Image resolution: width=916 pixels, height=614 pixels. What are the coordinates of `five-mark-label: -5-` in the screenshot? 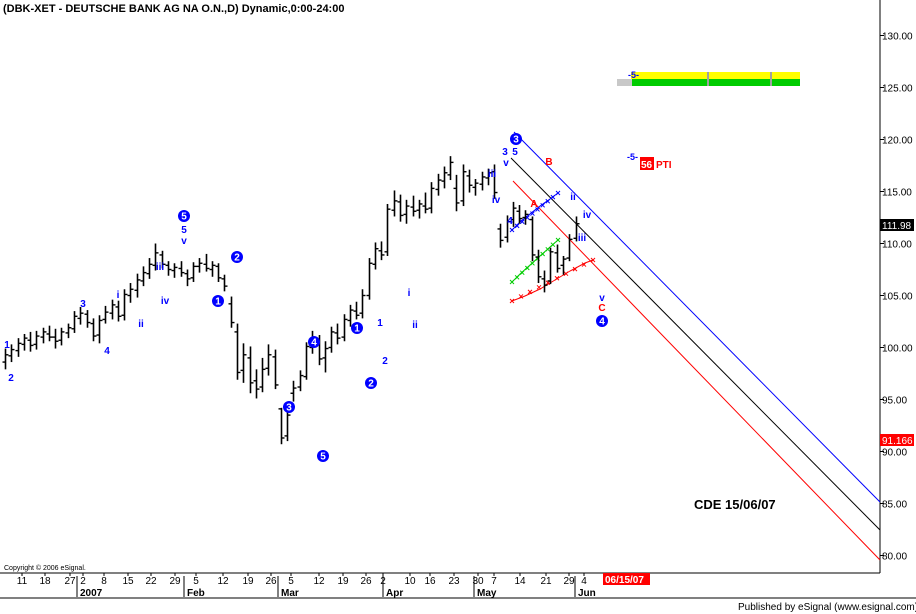 It's located at (632, 157).